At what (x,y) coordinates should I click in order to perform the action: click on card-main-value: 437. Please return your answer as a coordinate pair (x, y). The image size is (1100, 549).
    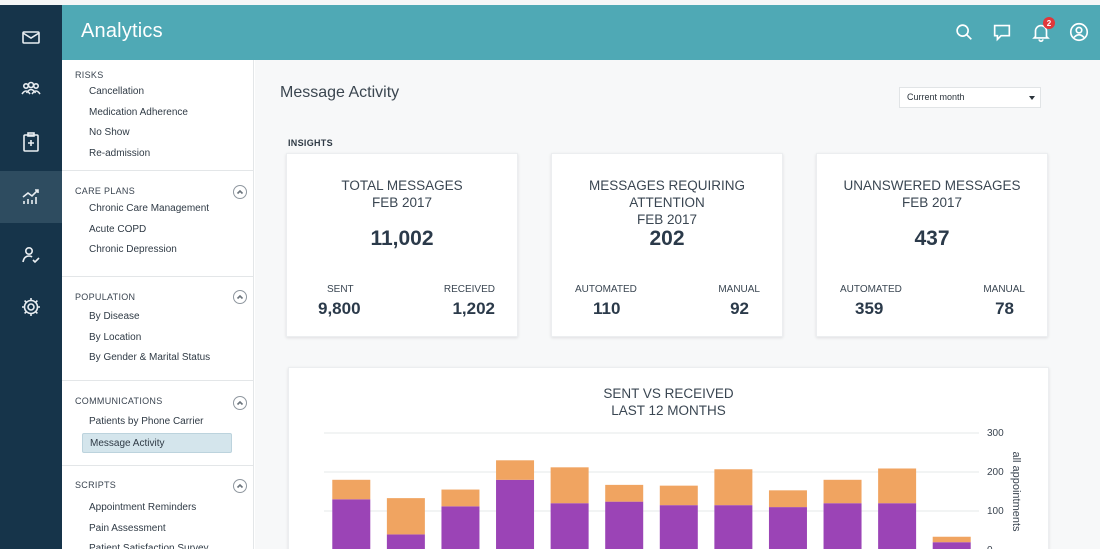
    Looking at the image, I should click on (932, 238).